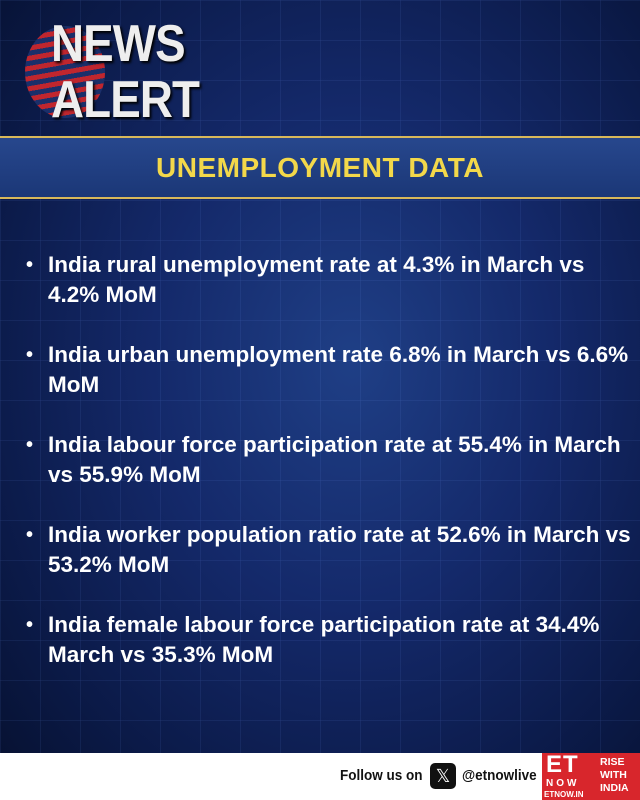 This screenshot has width=640, height=800. I want to click on news-alert-logo: NEWS ALERT, so click(112, 72).